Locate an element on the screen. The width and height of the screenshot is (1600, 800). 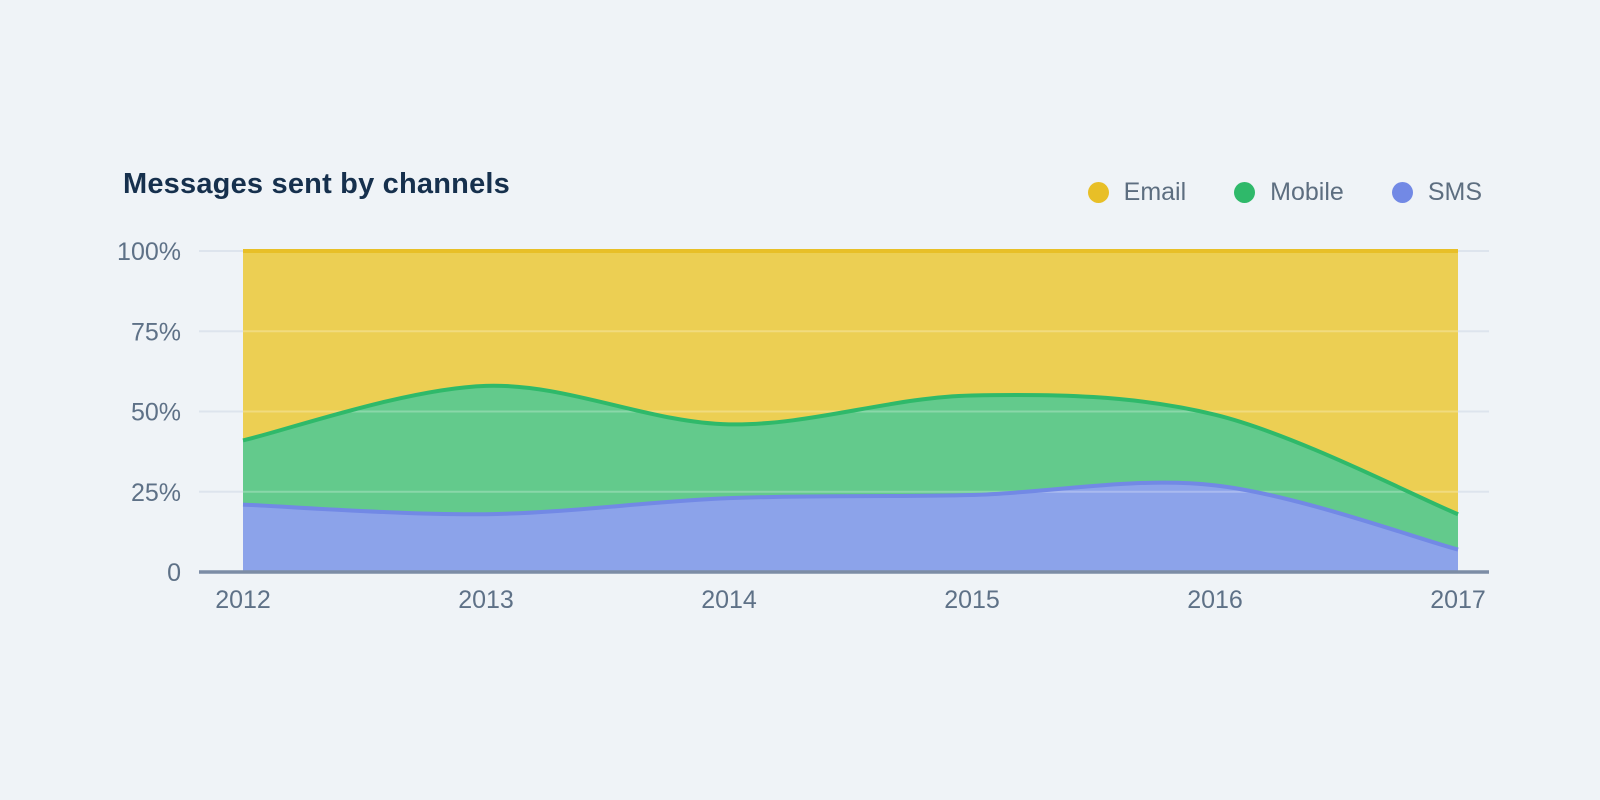
x-tick-label-2013: 2013 is located at coordinates (486, 600).